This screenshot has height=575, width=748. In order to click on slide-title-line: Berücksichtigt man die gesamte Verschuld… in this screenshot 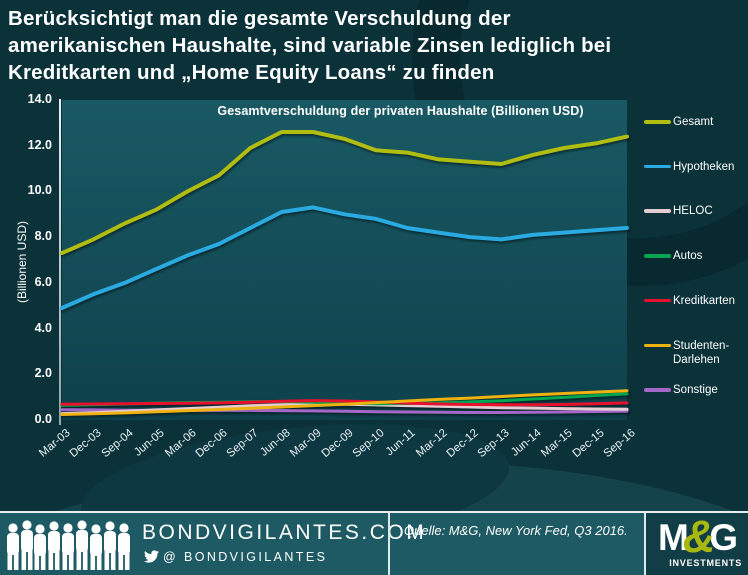, I will do `click(259, 18)`.